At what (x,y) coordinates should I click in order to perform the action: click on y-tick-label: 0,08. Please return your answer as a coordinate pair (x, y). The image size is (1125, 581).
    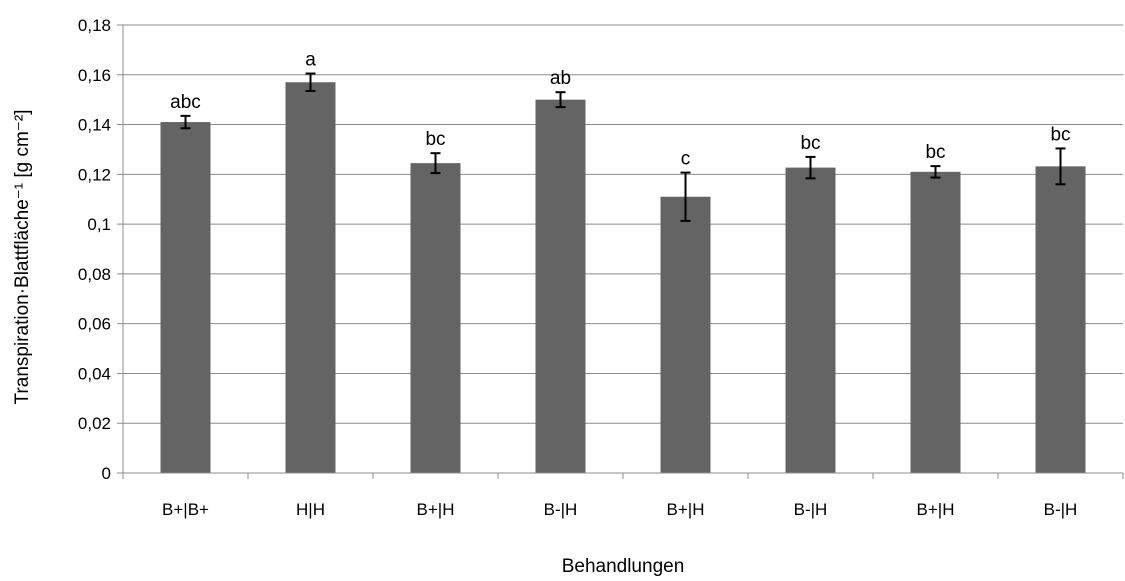
    Looking at the image, I should click on (94, 274).